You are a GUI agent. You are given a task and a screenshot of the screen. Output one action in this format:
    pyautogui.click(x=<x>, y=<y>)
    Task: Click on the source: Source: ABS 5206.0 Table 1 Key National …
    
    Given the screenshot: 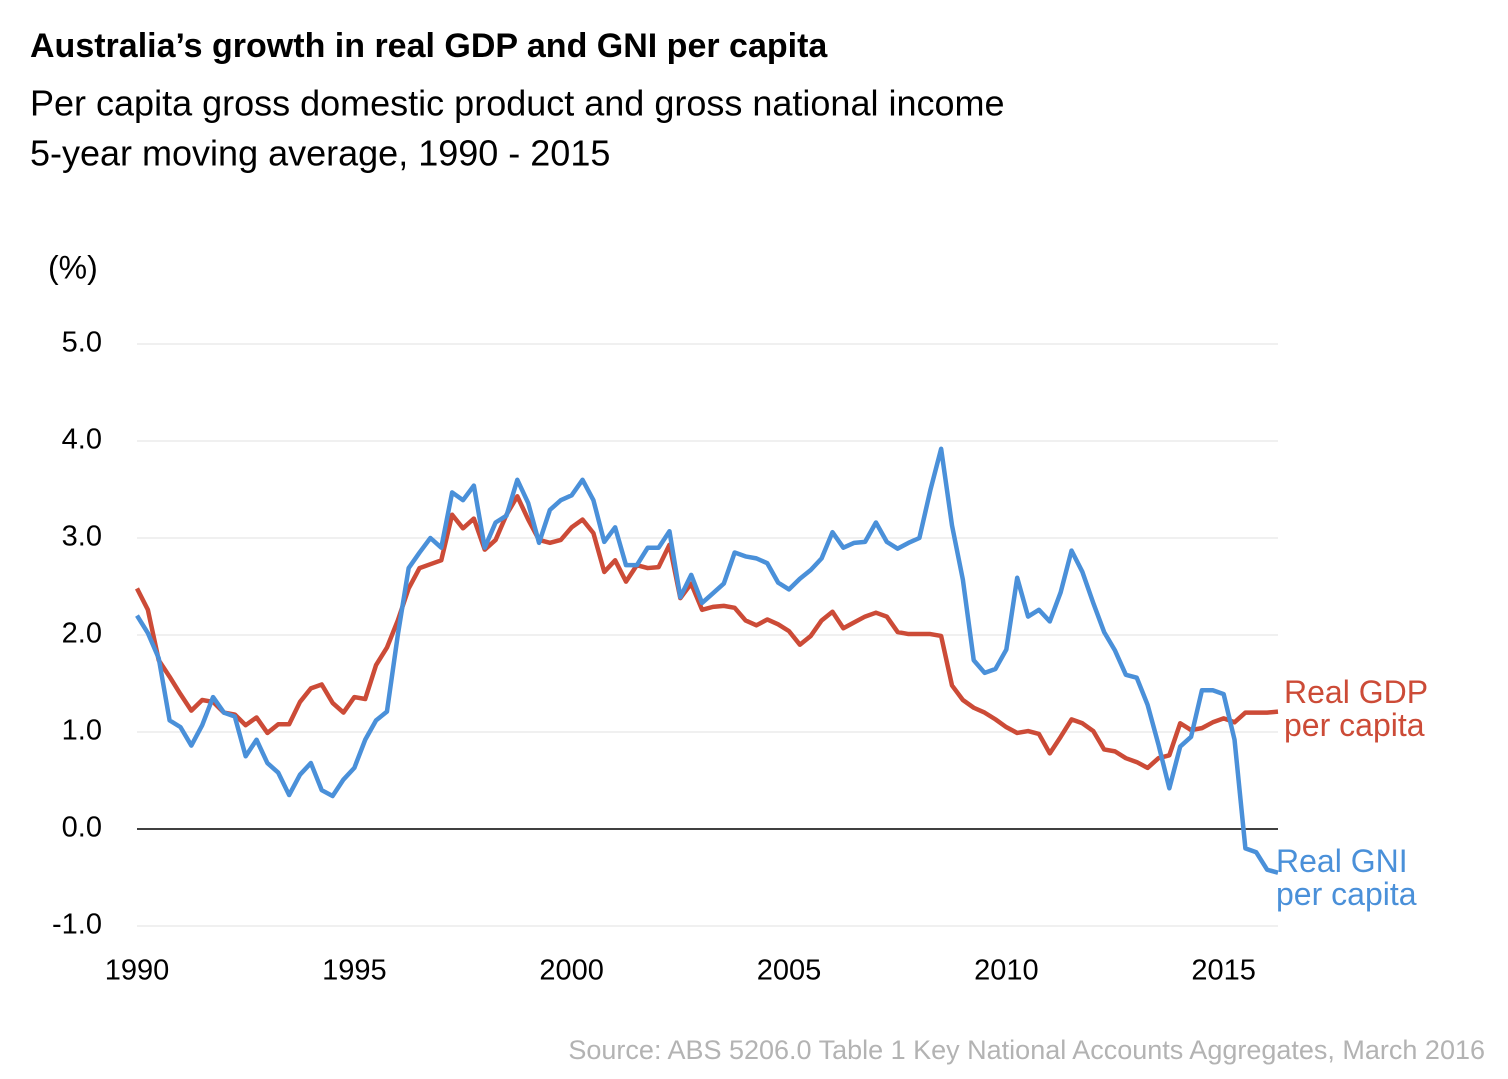 What is the action you would take?
    pyautogui.click(x=1026, y=1050)
    